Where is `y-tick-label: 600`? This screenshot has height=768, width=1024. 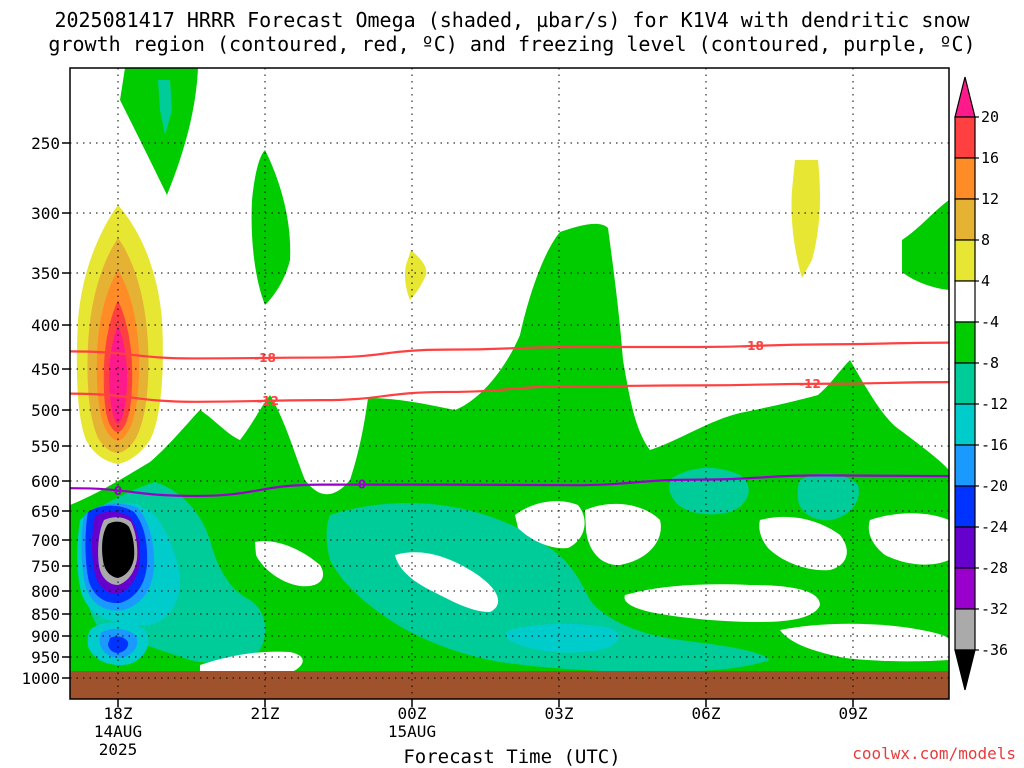
y-tick-label: 600 is located at coordinates (45, 481).